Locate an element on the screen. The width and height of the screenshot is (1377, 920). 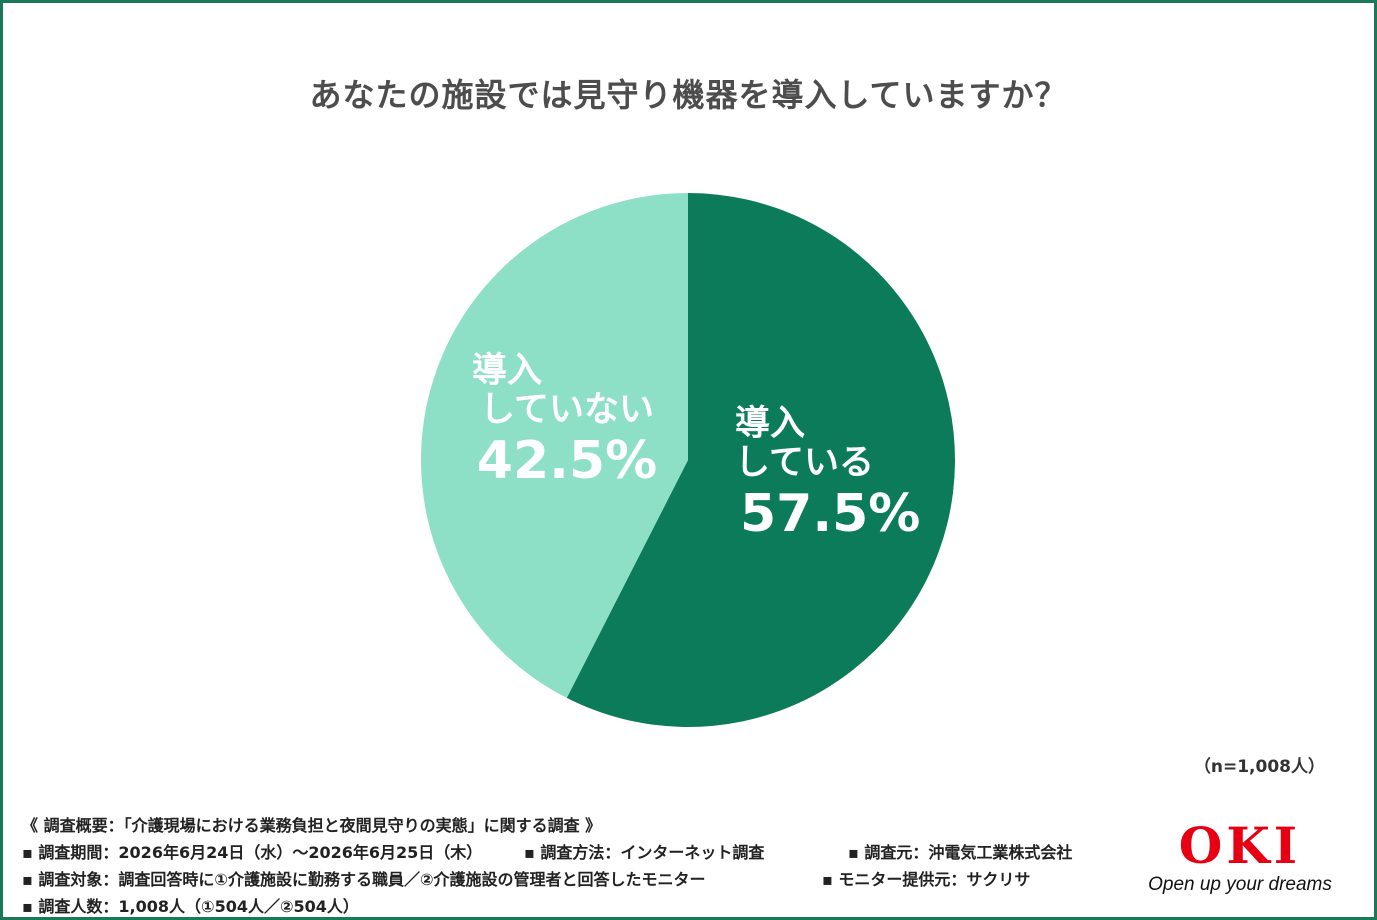
slice-label-not-installed: 導入 していない 42.5% is located at coordinates (567, 421).